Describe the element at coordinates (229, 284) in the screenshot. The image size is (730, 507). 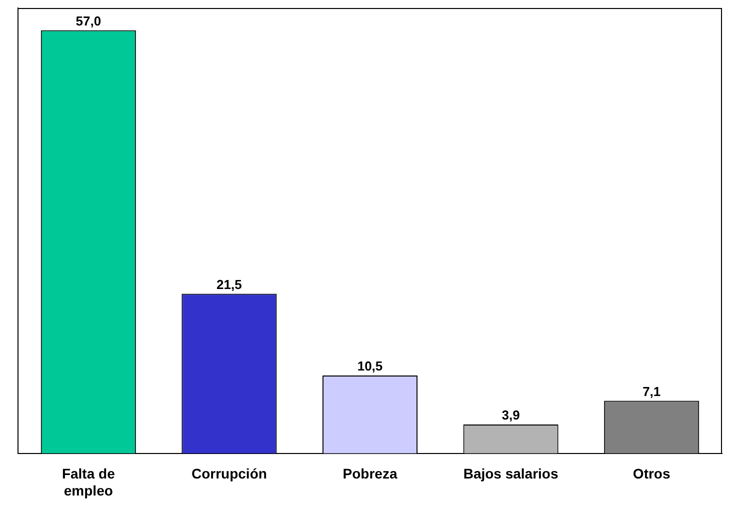
I see `data-label: 21,5` at that location.